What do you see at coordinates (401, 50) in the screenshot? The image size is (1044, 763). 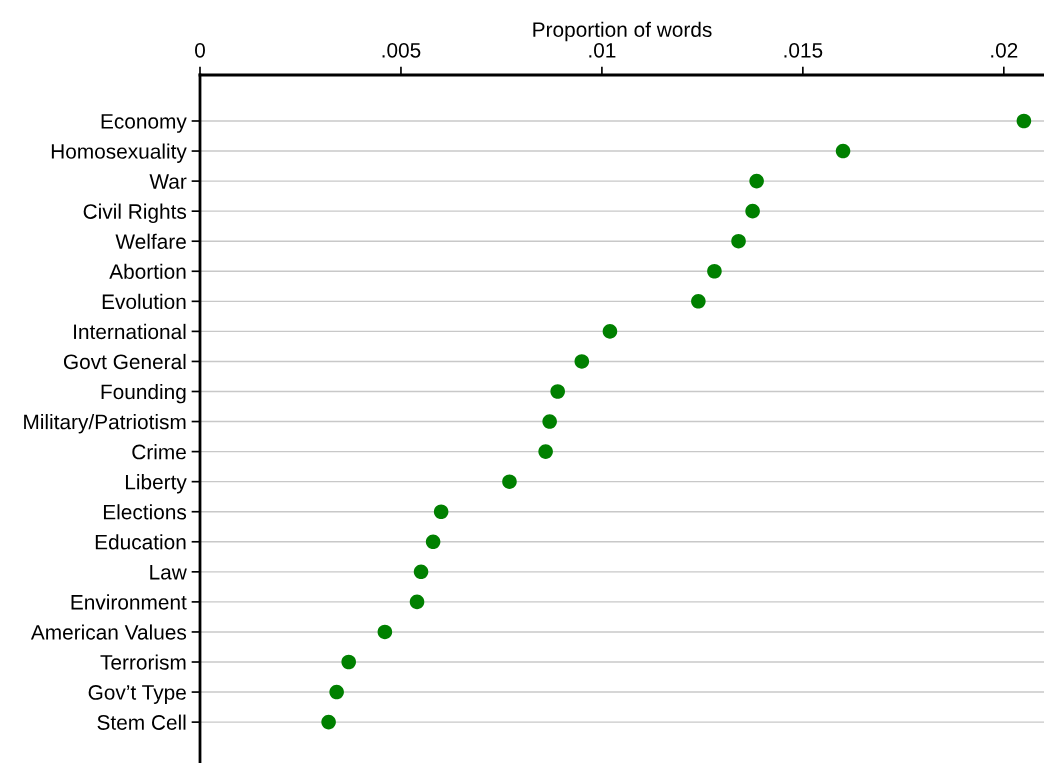 I see `x-tick-label: .005` at bounding box center [401, 50].